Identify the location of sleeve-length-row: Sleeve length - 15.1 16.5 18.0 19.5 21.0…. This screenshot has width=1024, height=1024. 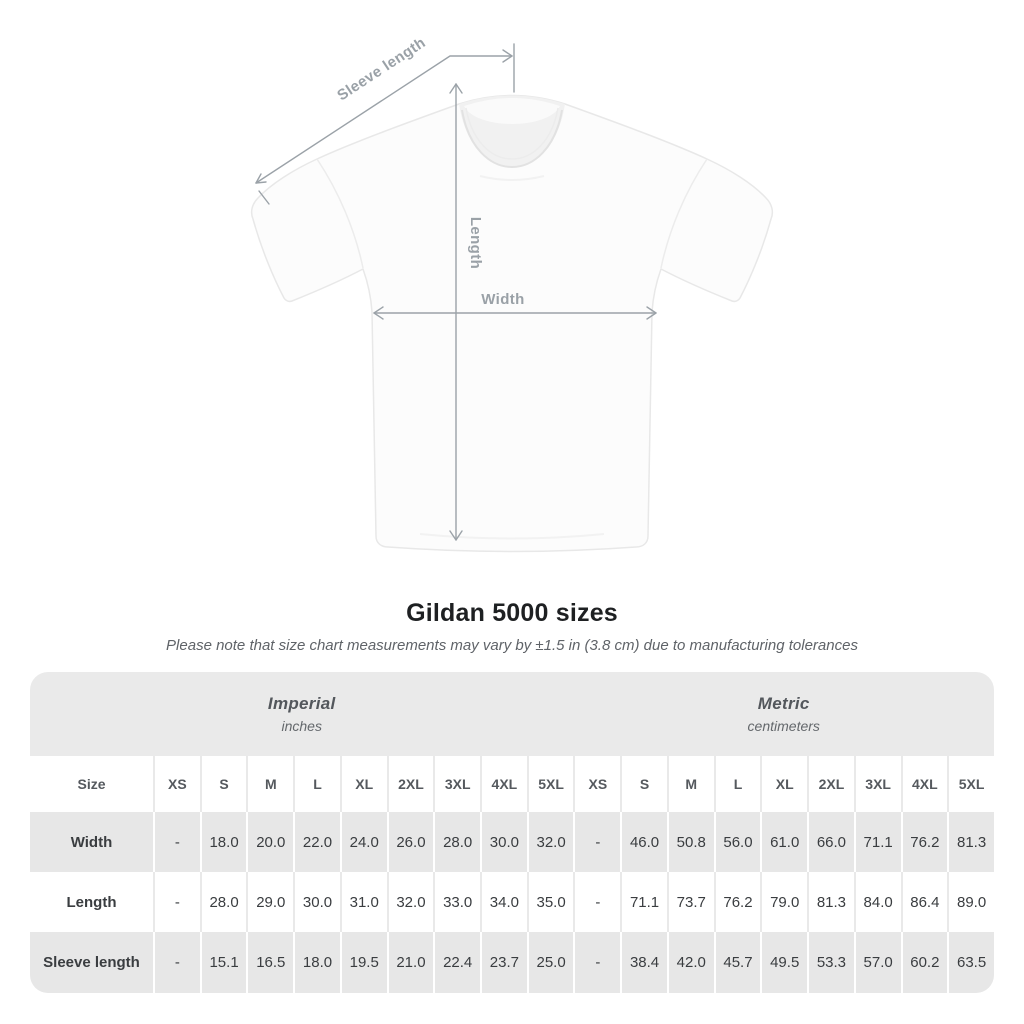
(512, 962).